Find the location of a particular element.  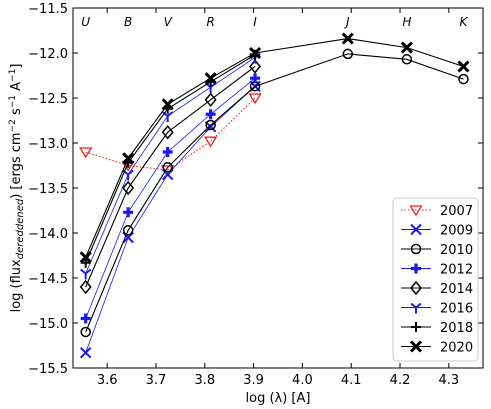

legend-label: 2014 is located at coordinates (456, 289).